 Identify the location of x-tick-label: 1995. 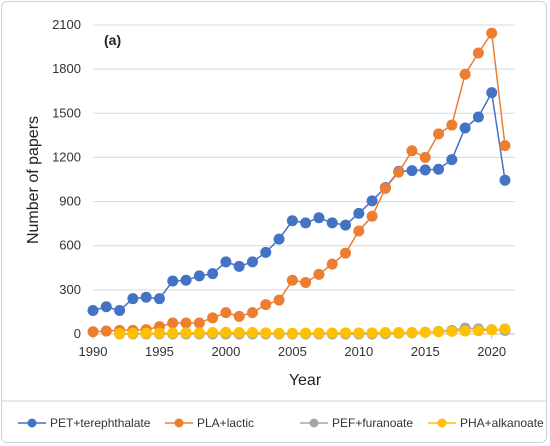
(159, 351).